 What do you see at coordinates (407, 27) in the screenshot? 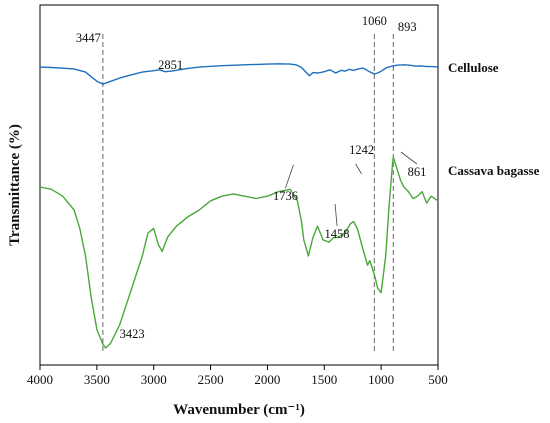
I see `peak-label: 893` at bounding box center [407, 27].